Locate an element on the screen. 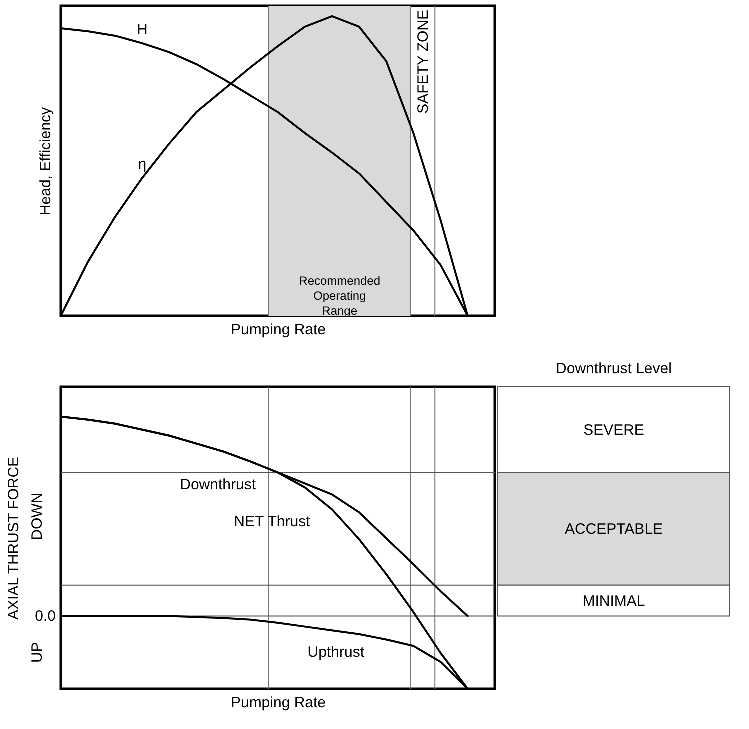 Image resolution: width=749 pixels, height=729 pixels. series-label: NET Thrust is located at coordinates (273, 522).